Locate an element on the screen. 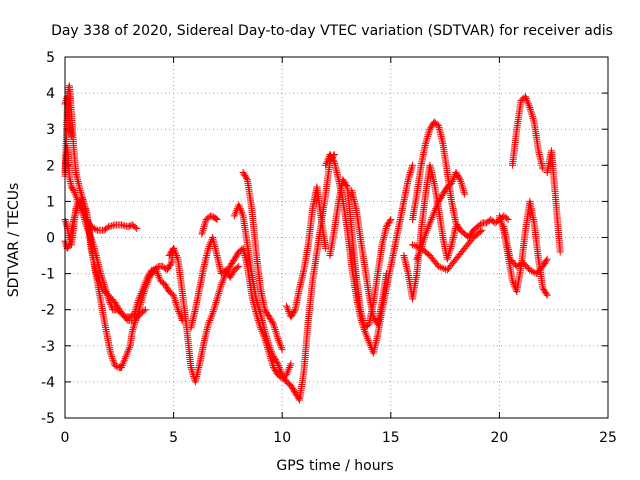  series-track-v is located at coordinates (553, 201).